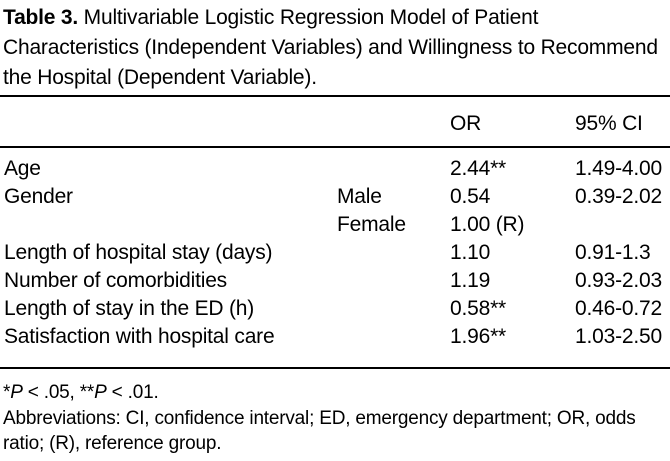  What do you see at coordinates (609, 123) in the screenshot?
I see `column-header-ci: 95% CI` at bounding box center [609, 123].